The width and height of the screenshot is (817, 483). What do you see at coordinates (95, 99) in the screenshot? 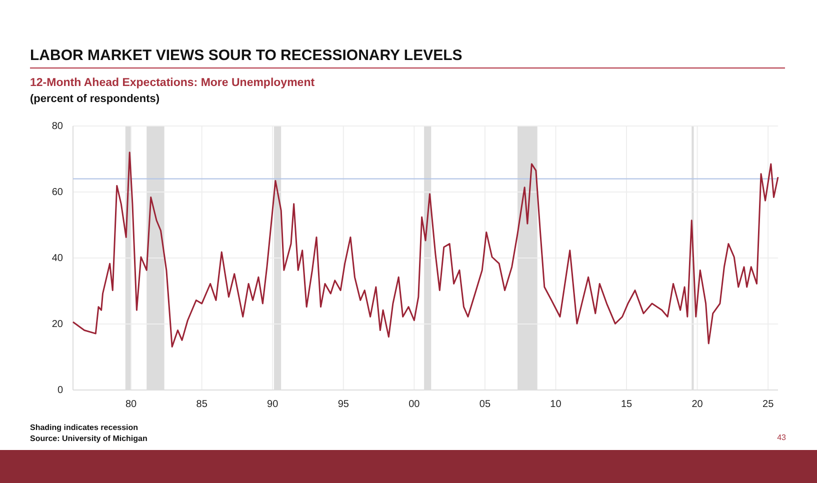
I see `y-axis-title: (percent of respondents)` at bounding box center [95, 99].